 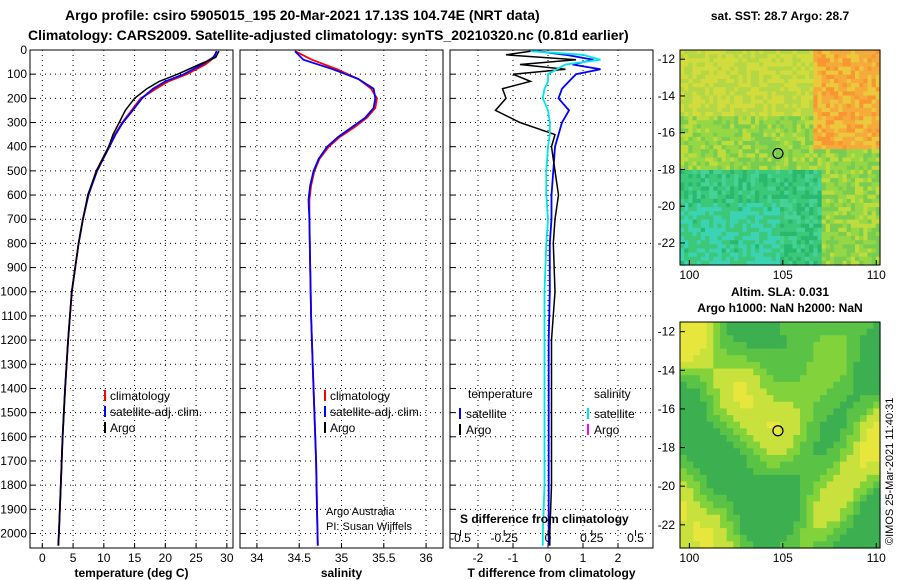 What do you see at coordinates (73, 558) in the screenshot?
I see `x-tick-label: 5` at bounding box center [73, 558].